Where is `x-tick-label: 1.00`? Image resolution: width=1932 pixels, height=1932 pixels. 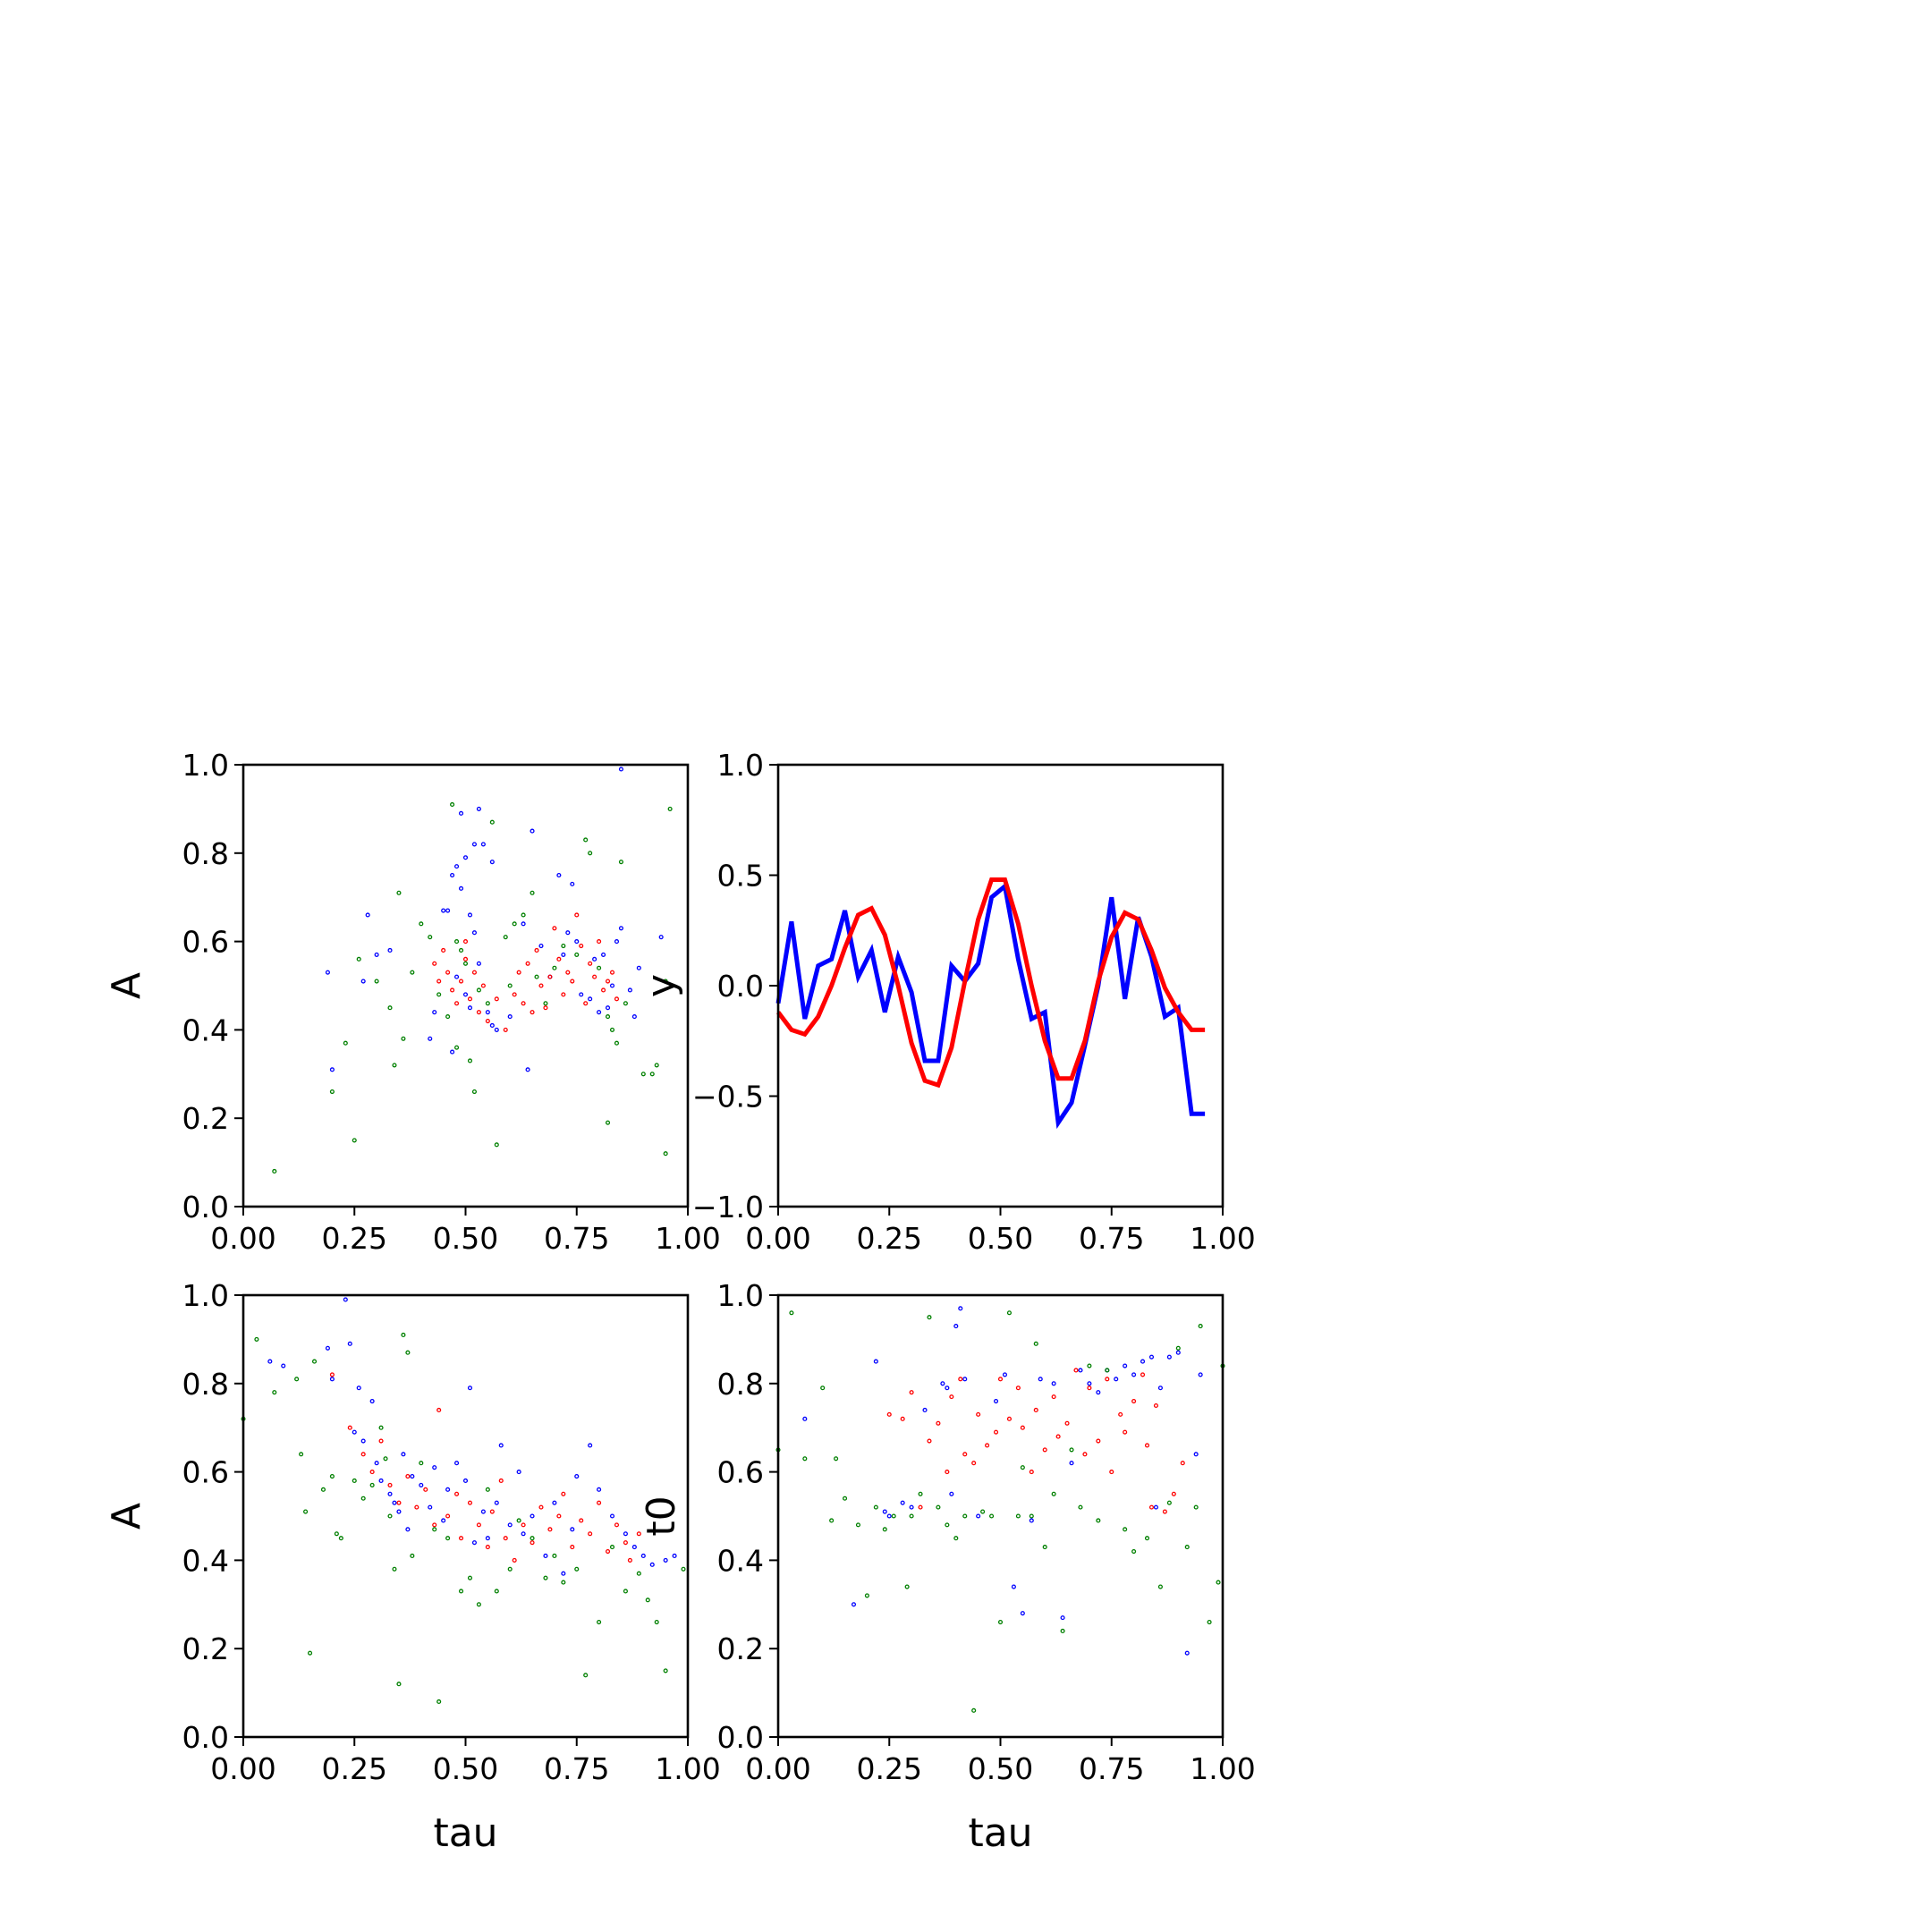
x-tick-label: 1.00 is located at coordinates (687, 1768).